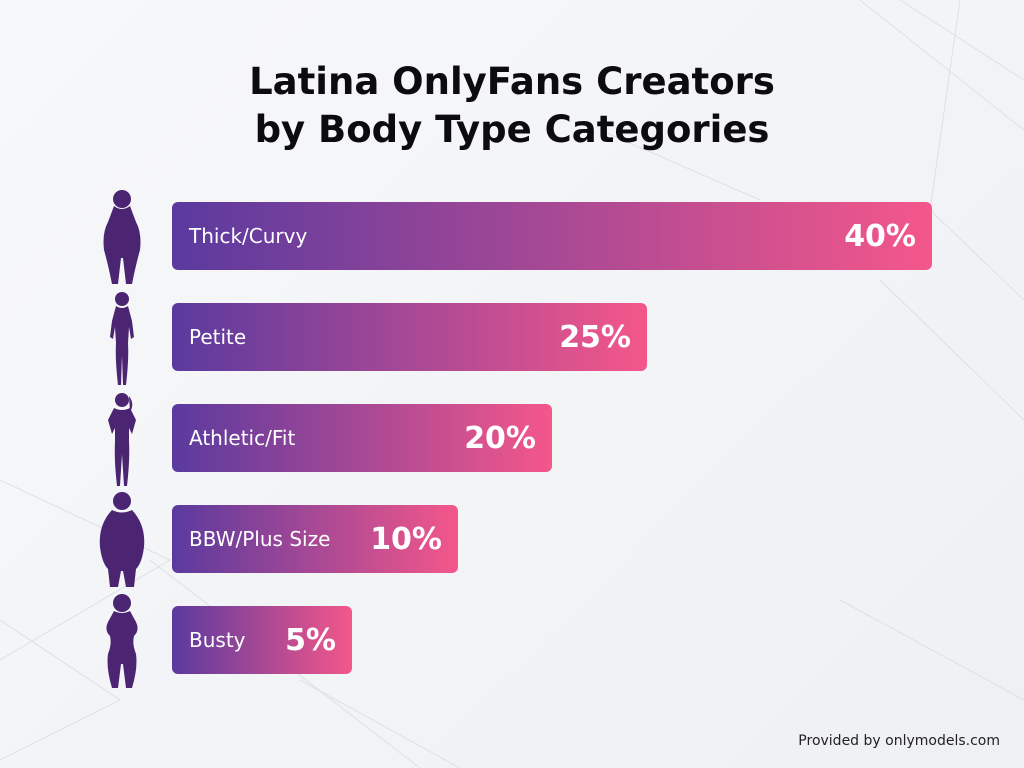 This screenshot has height=768, width=1024. I want to click on petite-woman-silhouette-icon, so click(122, 338).